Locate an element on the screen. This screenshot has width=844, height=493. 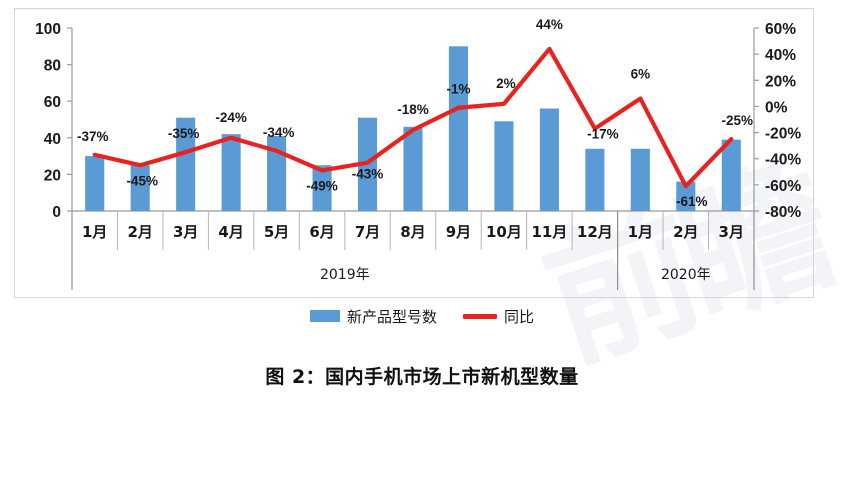
line-data-label: -45% is located at coordinates (142, 180).